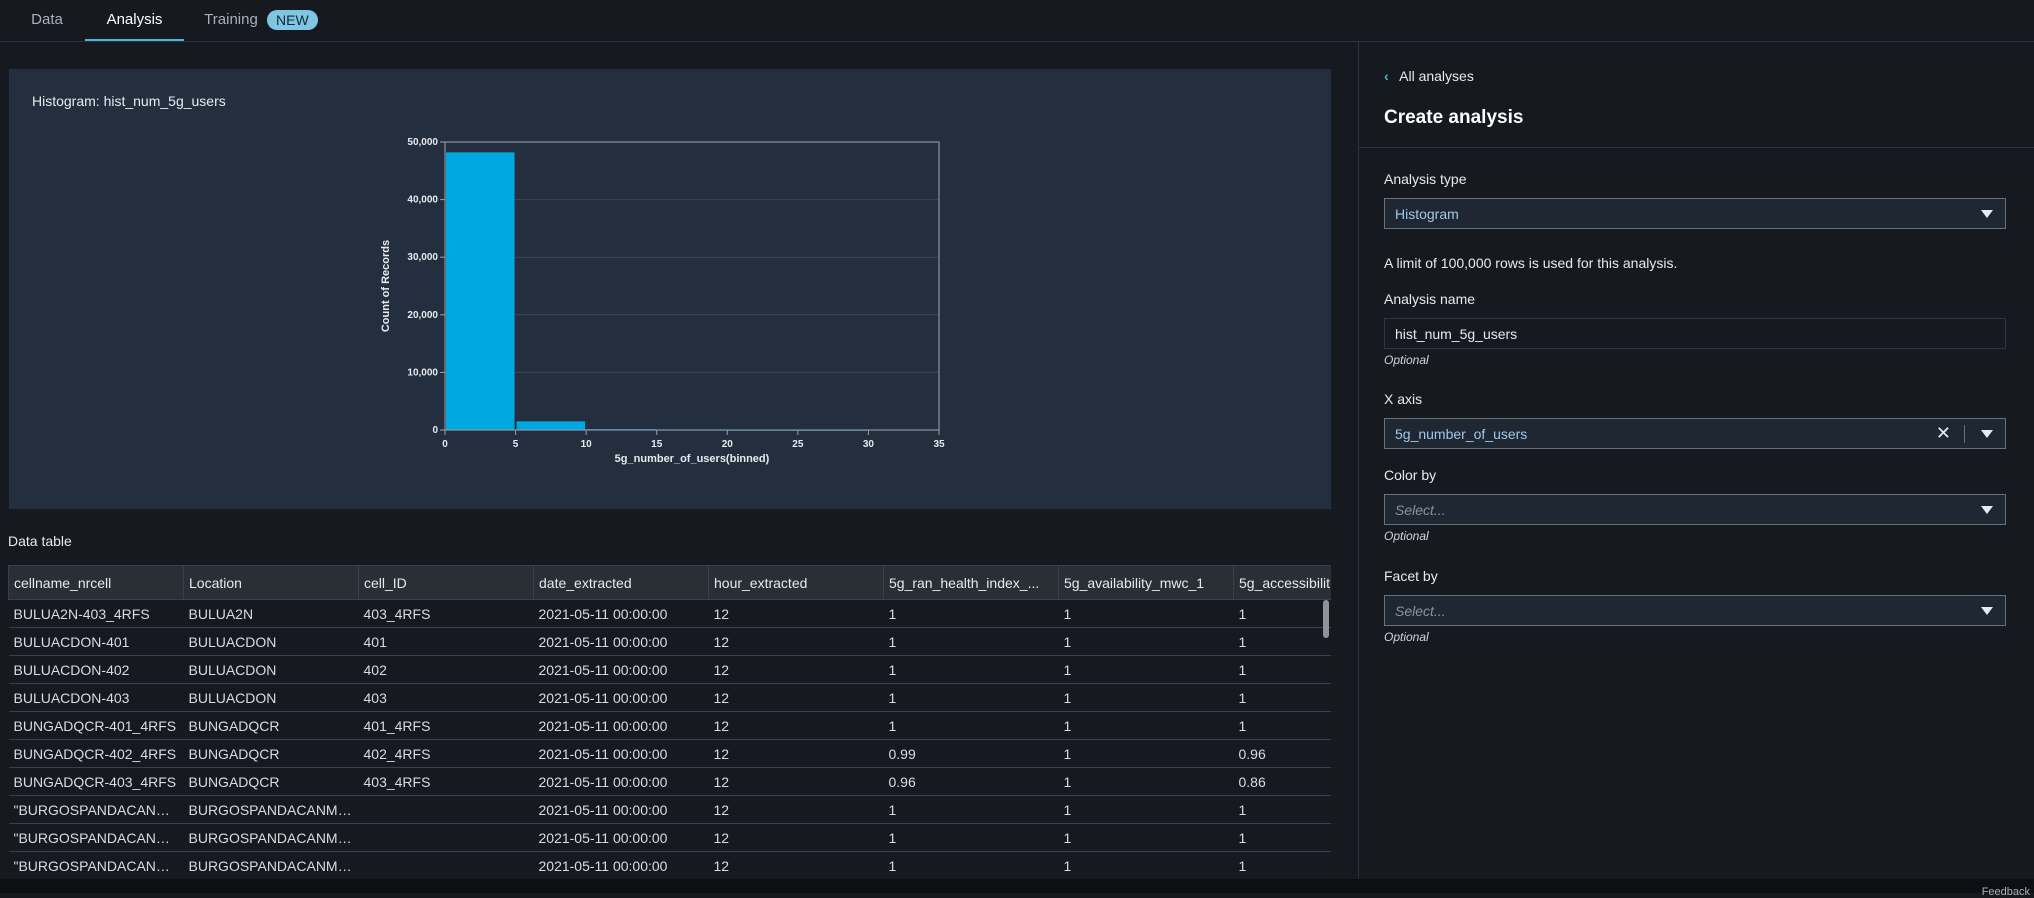 The image size is (2034, 898). Describe the element at coordinates (1695, 333) in the screenshot. I see `analysis-name-input: hist_num_5g_users` at that location.